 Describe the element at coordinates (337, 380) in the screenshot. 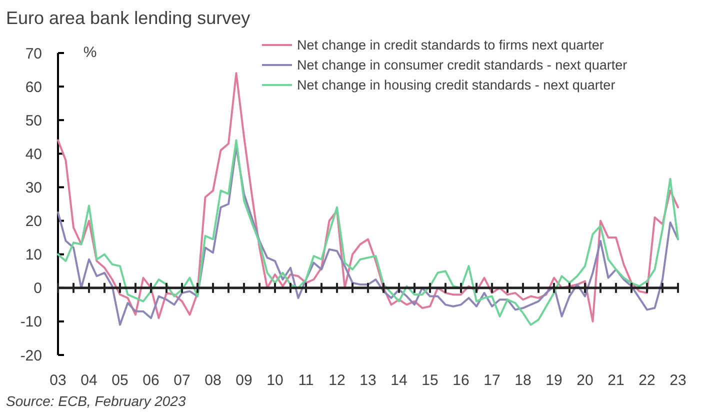

I see `x-tick-label: 12` at that location.